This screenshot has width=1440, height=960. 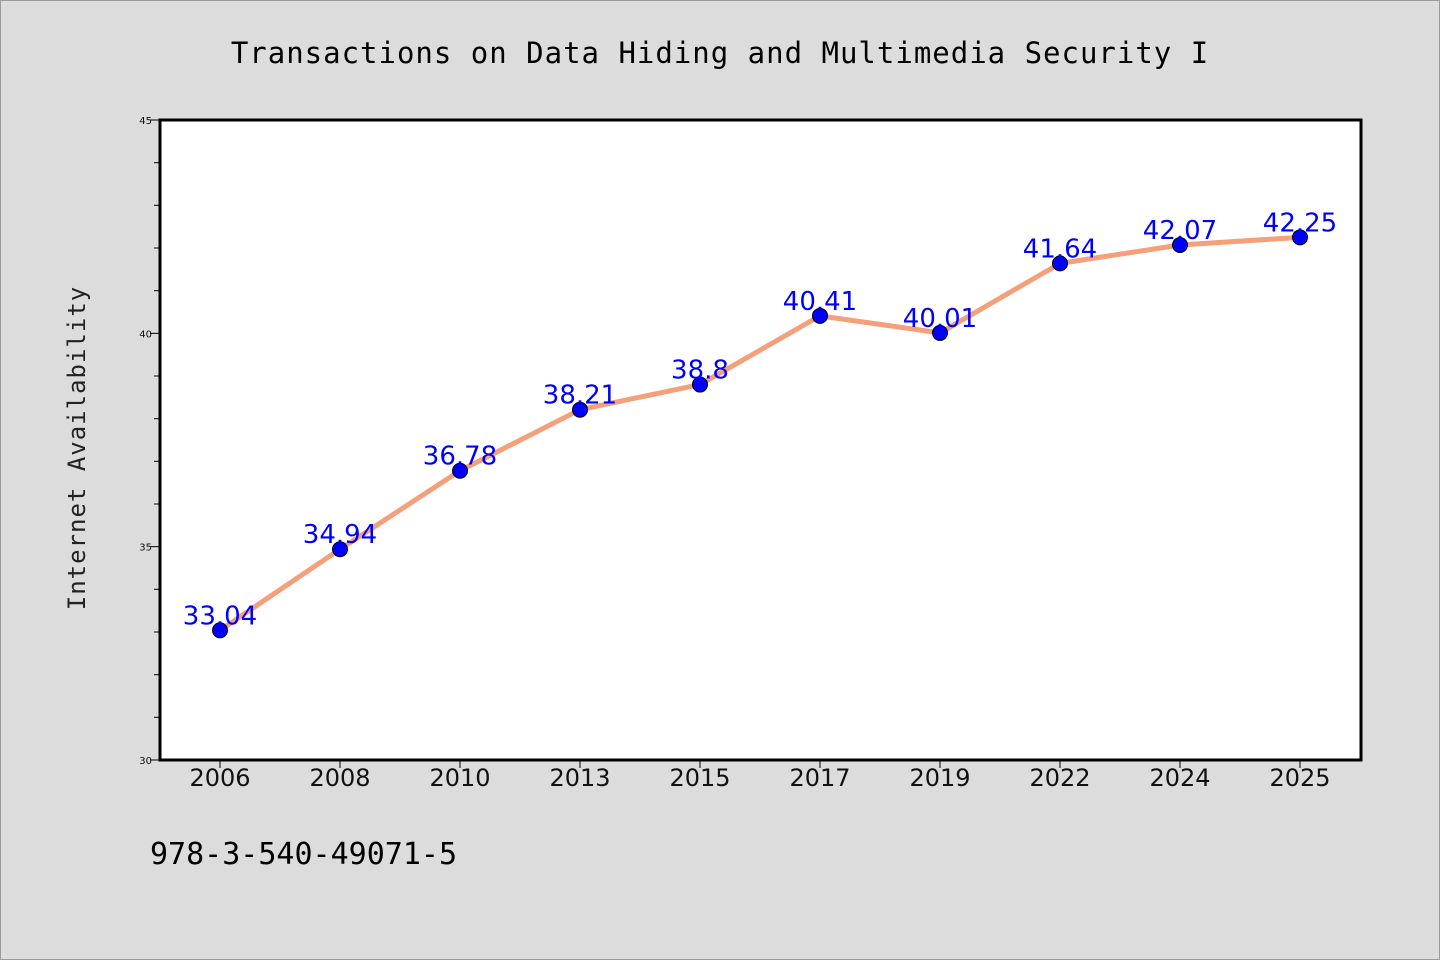 What do you see at coordinates (145, 334) in the screenshot?
I see `y-tick-label: 40` at bounding box center [145, 334].